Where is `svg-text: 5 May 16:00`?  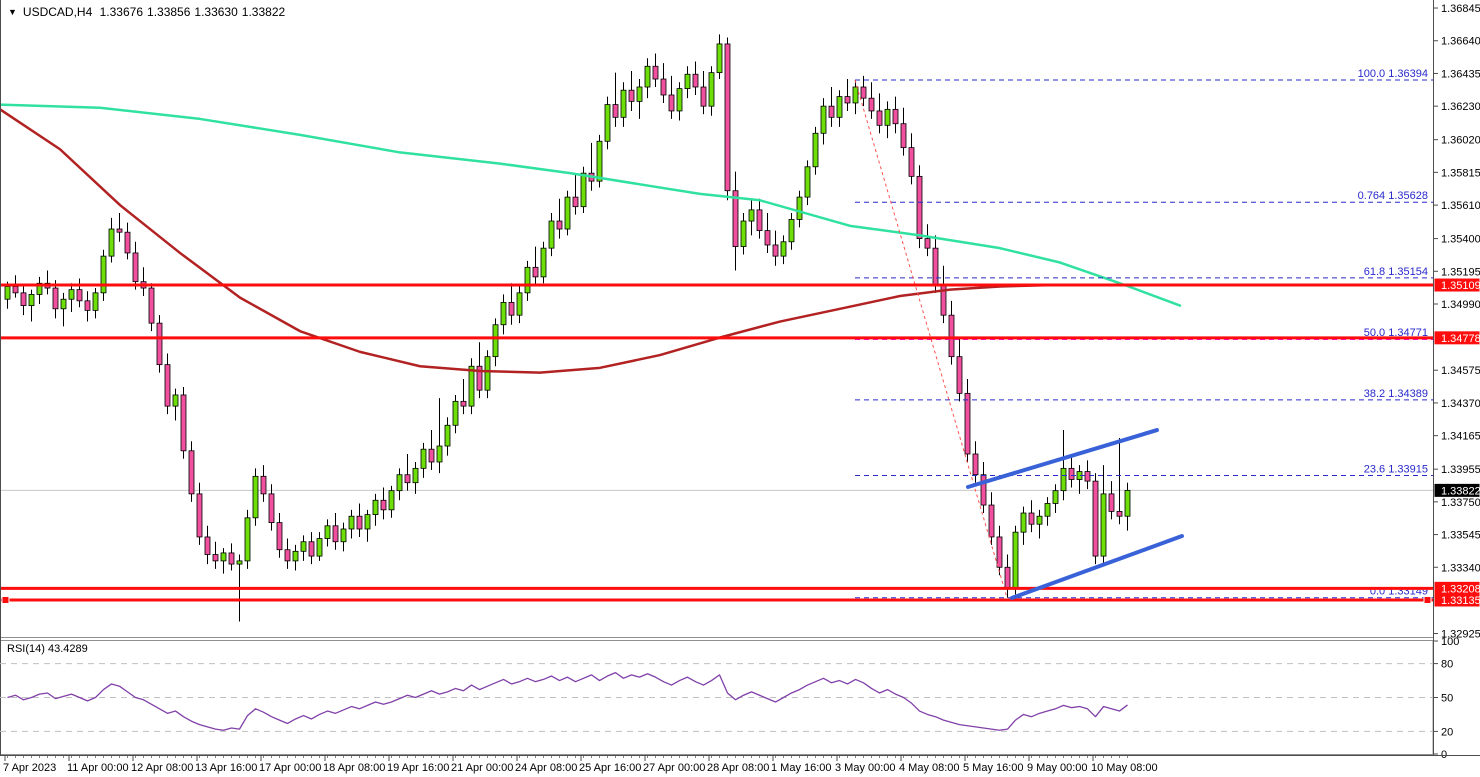
svg-text: 5 May 16:00 is located at coordinates (993, 768).